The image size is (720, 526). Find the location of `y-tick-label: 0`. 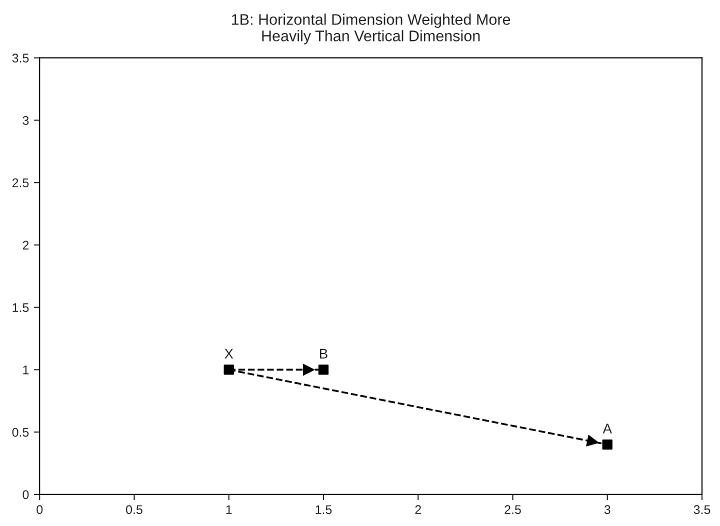

y-tick-label: 0 is located at coordinates (25, 495).